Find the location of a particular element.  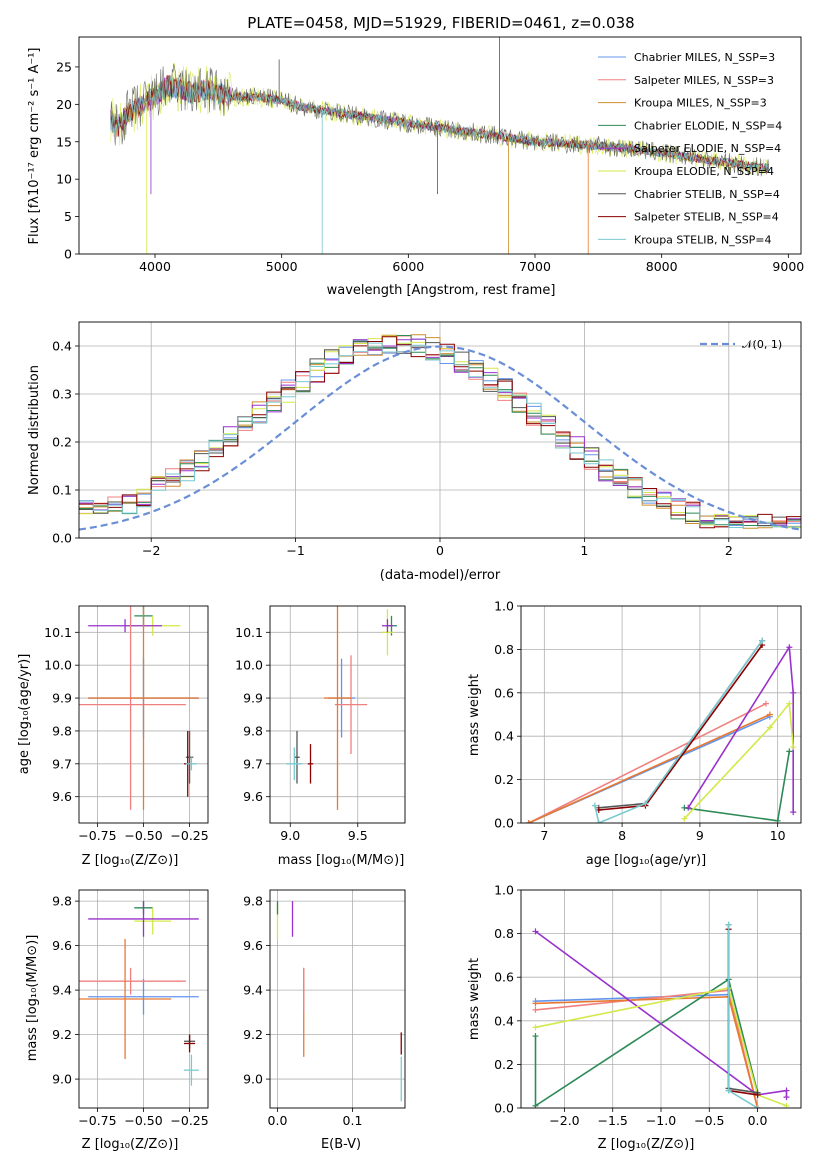

residuals-xlabel: (data-model)/error is located at coordinates (440, 575).